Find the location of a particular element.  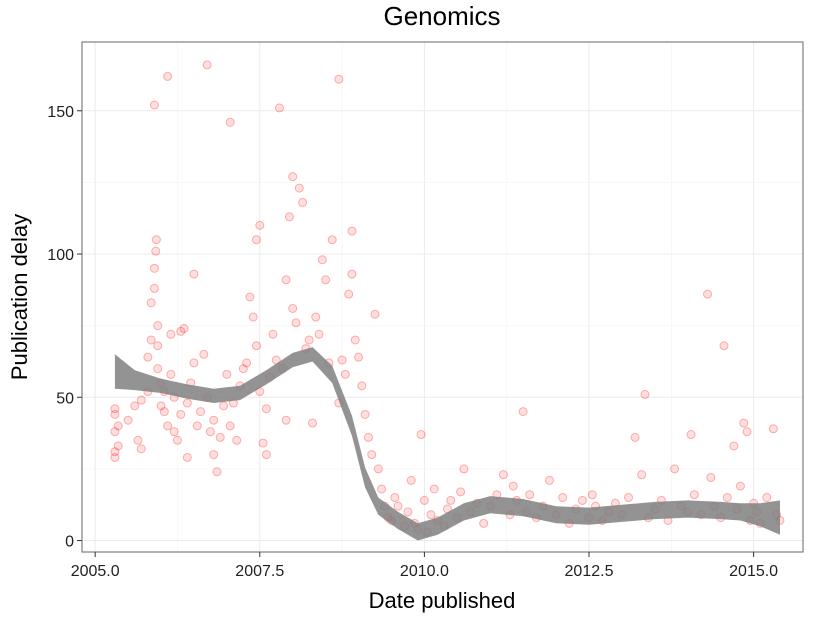

x-axis: 2005.0 2007.5 2010.0 2012.5 2015.0 is located at coordinates (424, 566).